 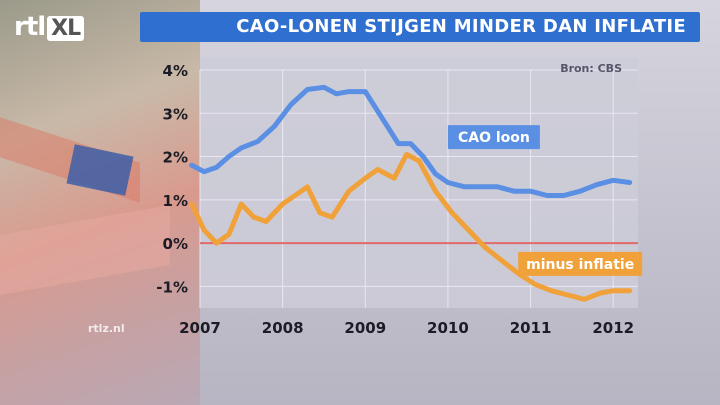 I want to click on x-tick-label: 2011, so click(x=531, y=328).